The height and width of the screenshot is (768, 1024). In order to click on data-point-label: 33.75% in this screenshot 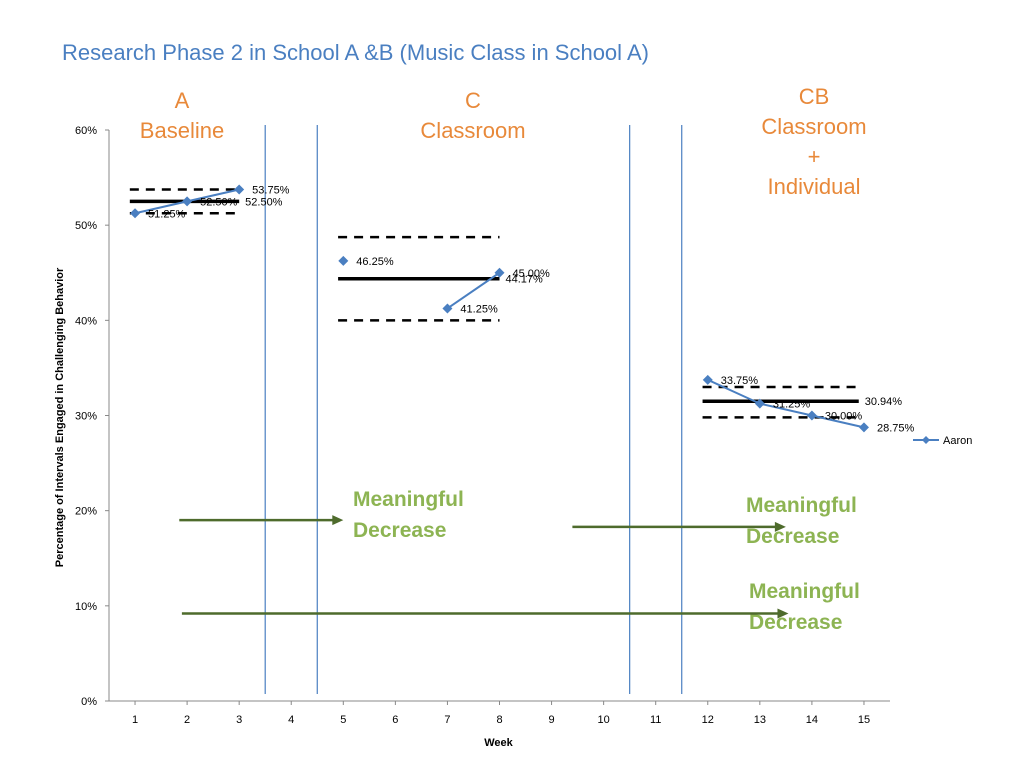, I will do `click(740, 381)`.